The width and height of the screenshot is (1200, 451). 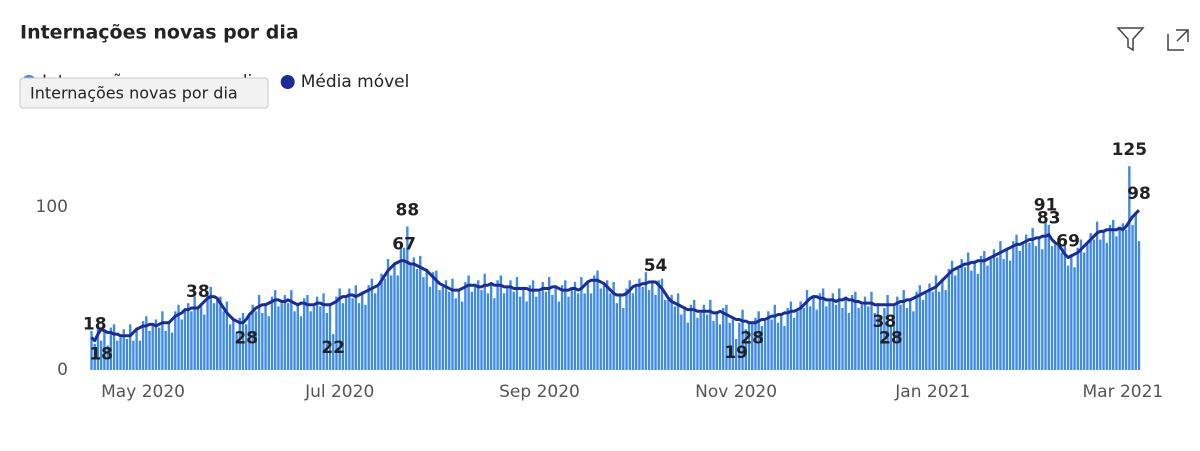 I want to click on chart-title: Internações novas por dia, so click(x=159, y=33).